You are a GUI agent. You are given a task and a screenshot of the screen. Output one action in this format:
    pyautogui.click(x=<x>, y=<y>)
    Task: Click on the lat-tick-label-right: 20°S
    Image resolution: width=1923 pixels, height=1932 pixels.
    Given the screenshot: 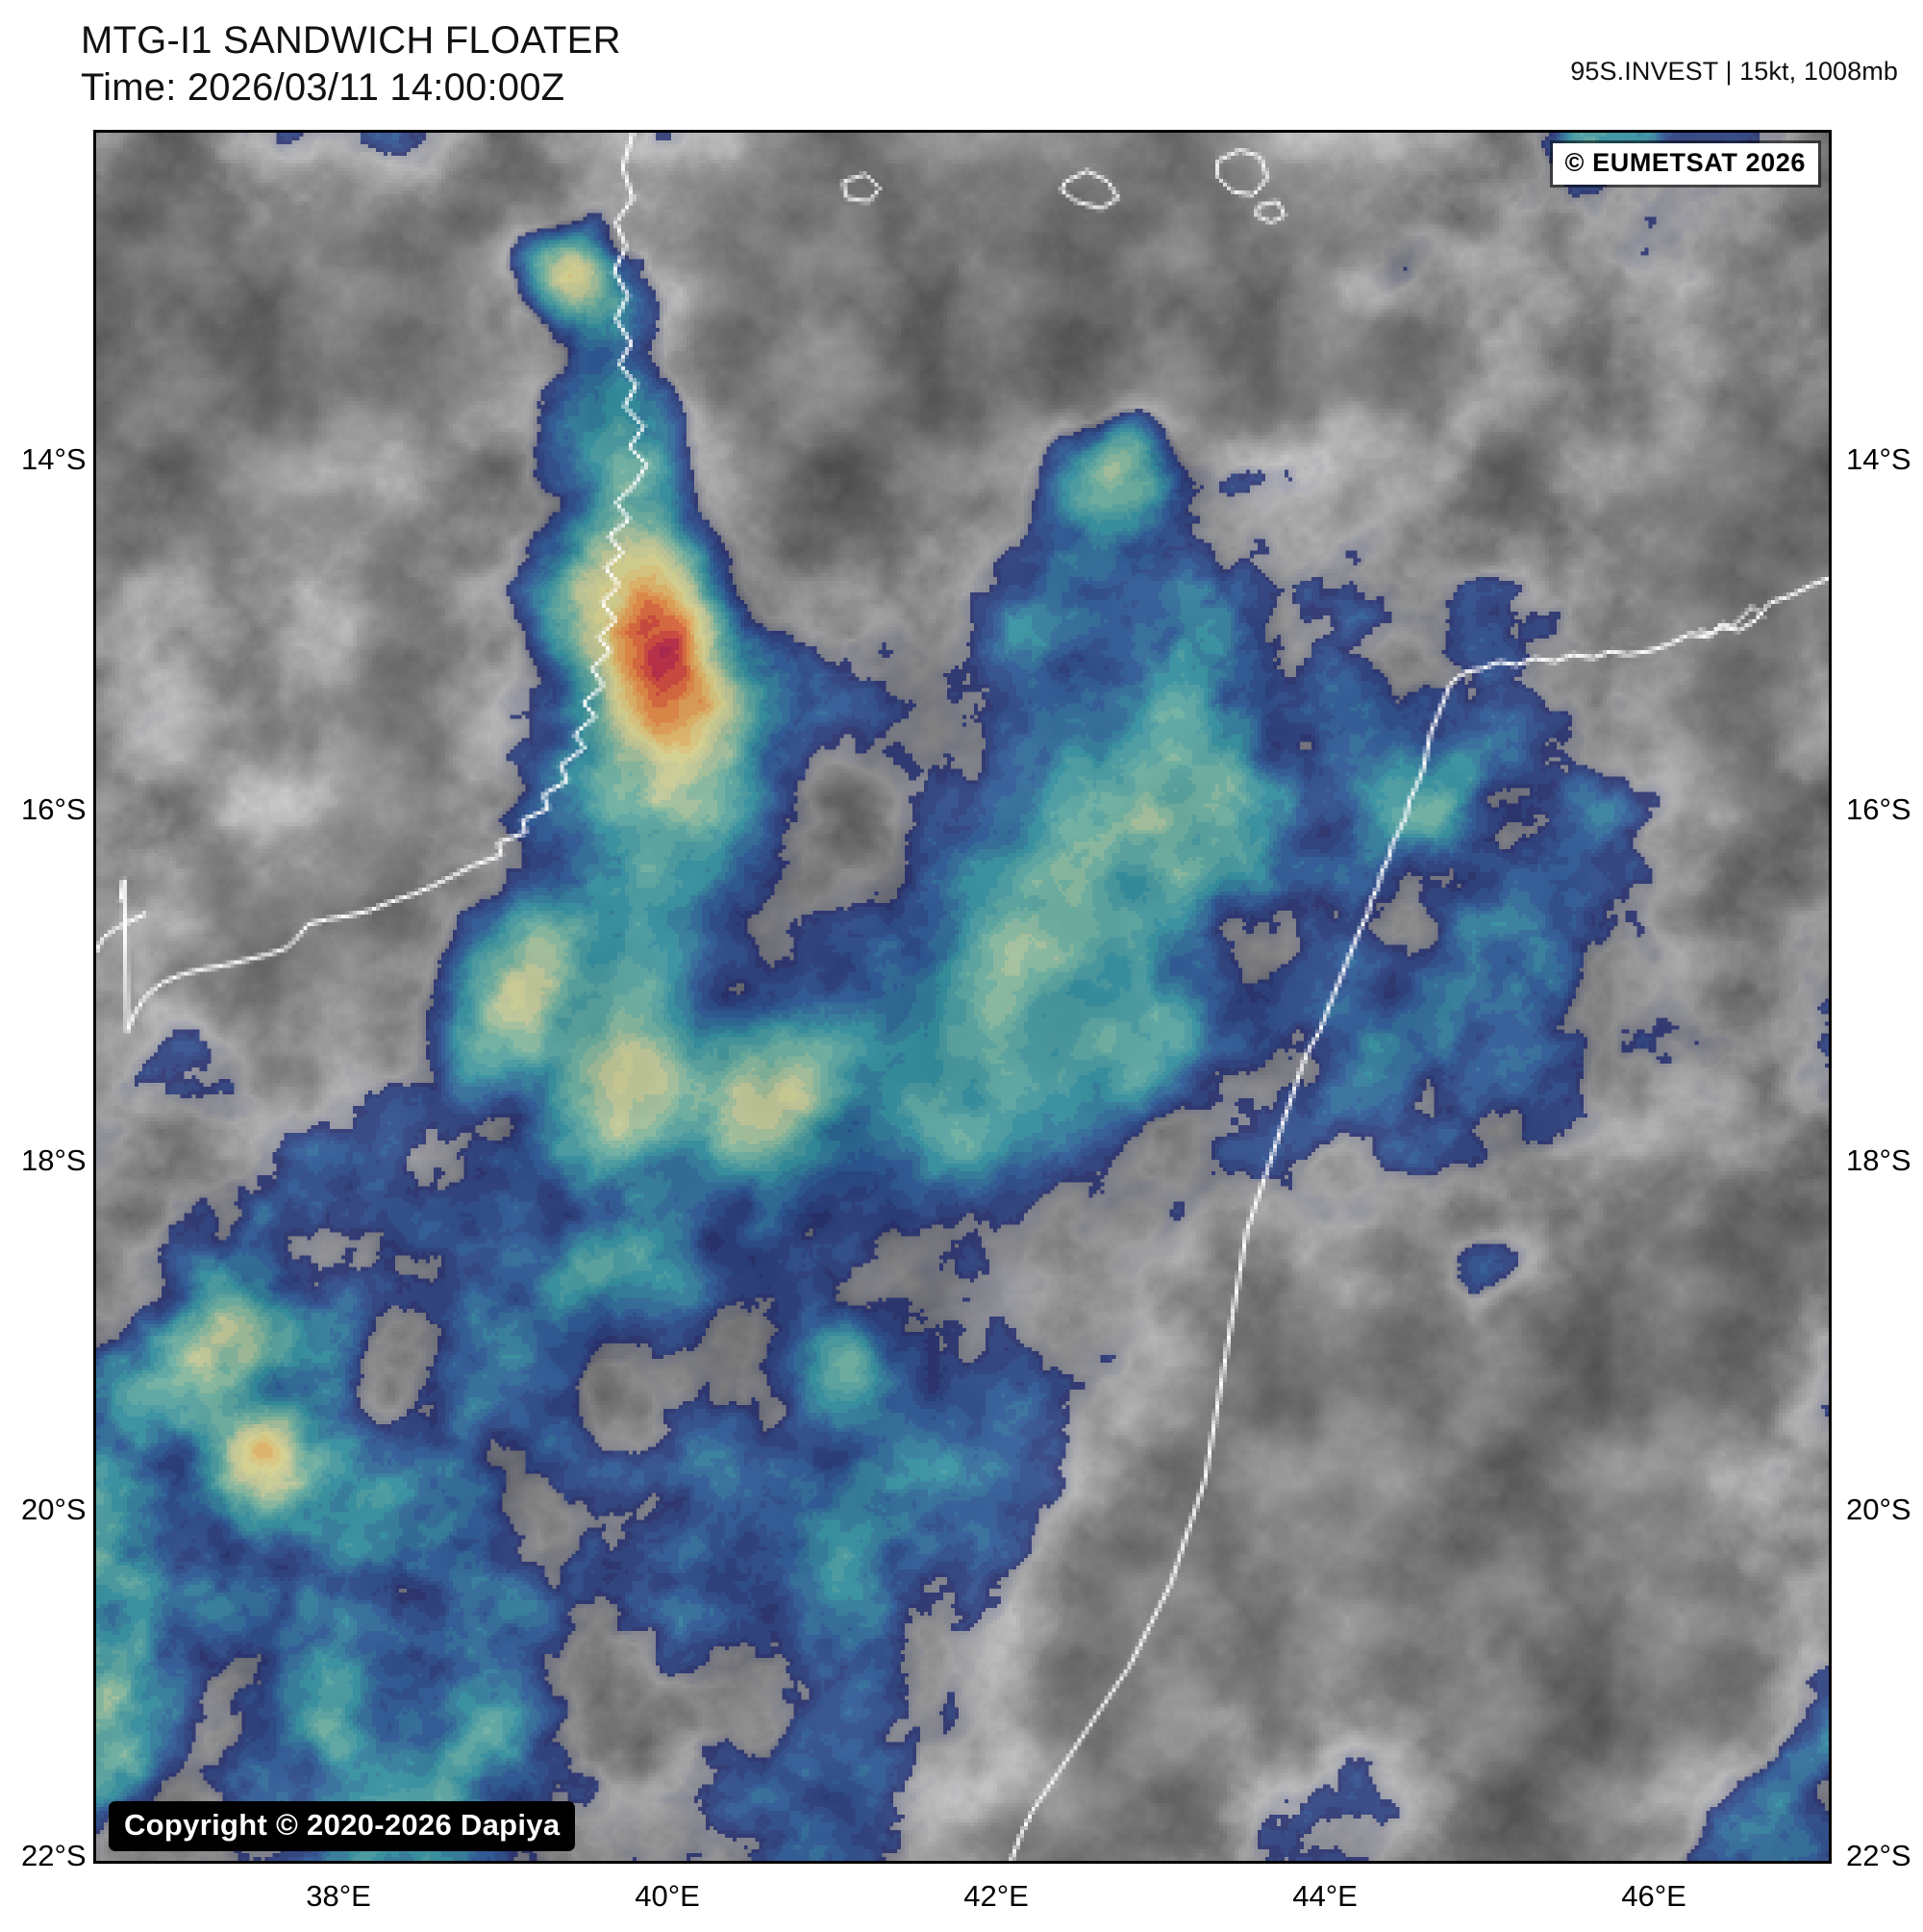 What is the action you would take?
    pyautogui.click(x=1878, y=1509)
    